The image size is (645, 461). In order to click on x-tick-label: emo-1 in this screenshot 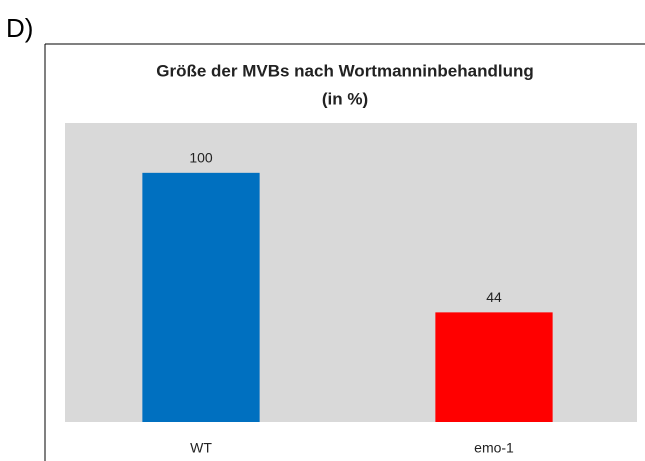, I will do `click(494, 448)`.